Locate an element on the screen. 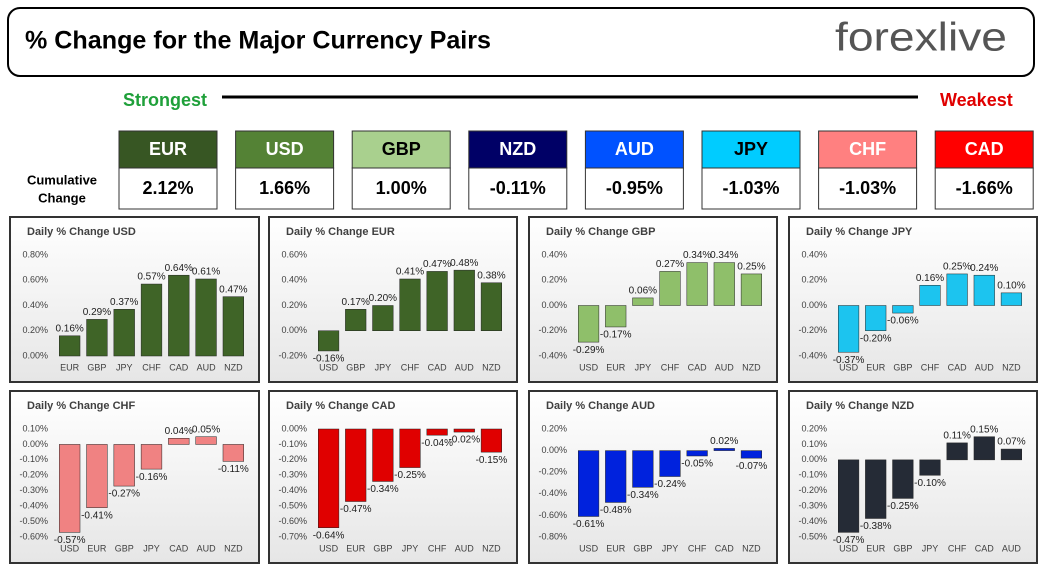 Image resolution: width=1046 pixels, height=572 pixels. tile-currency: CAD is located at coordinates (984, 149).